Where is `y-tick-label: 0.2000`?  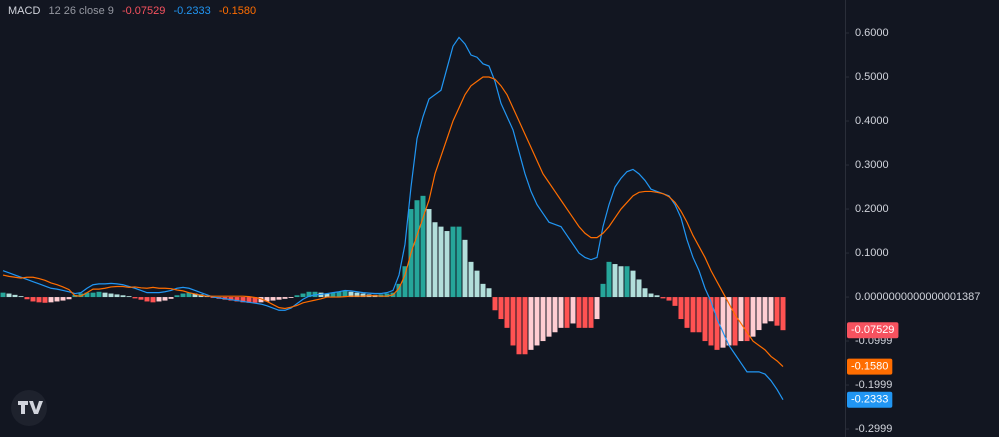
y-tick-label: 0.2000 is located at coordinates (872, 209).